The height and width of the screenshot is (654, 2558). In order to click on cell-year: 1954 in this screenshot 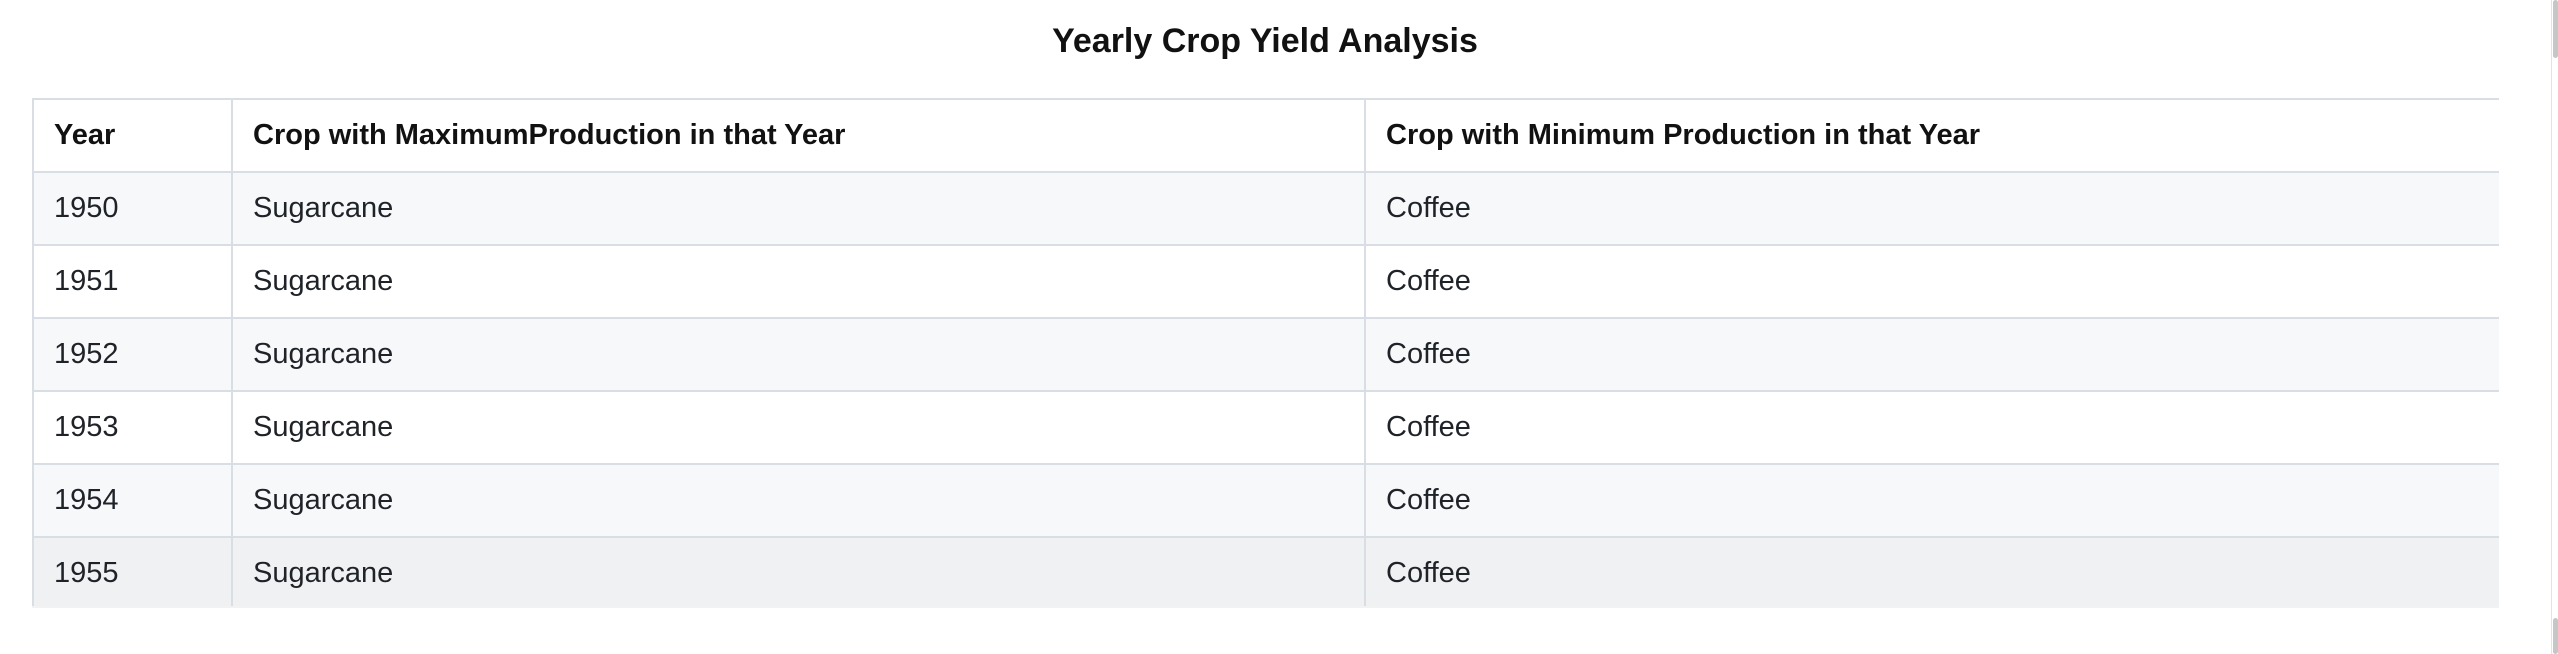, I will do `click(132, 500)`.